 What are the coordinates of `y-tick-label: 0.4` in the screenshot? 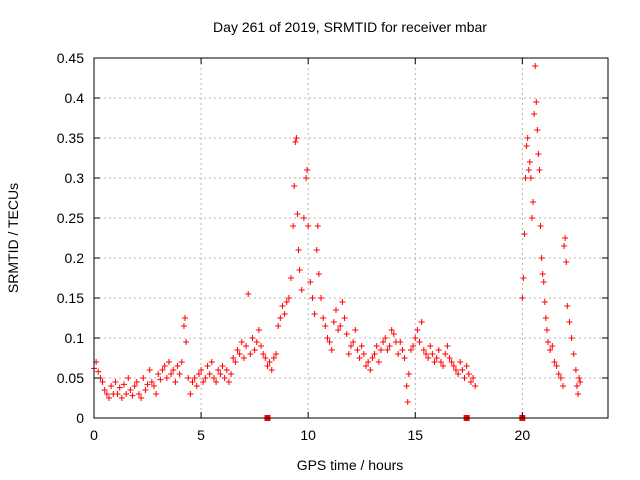 It's located at (75, 98).